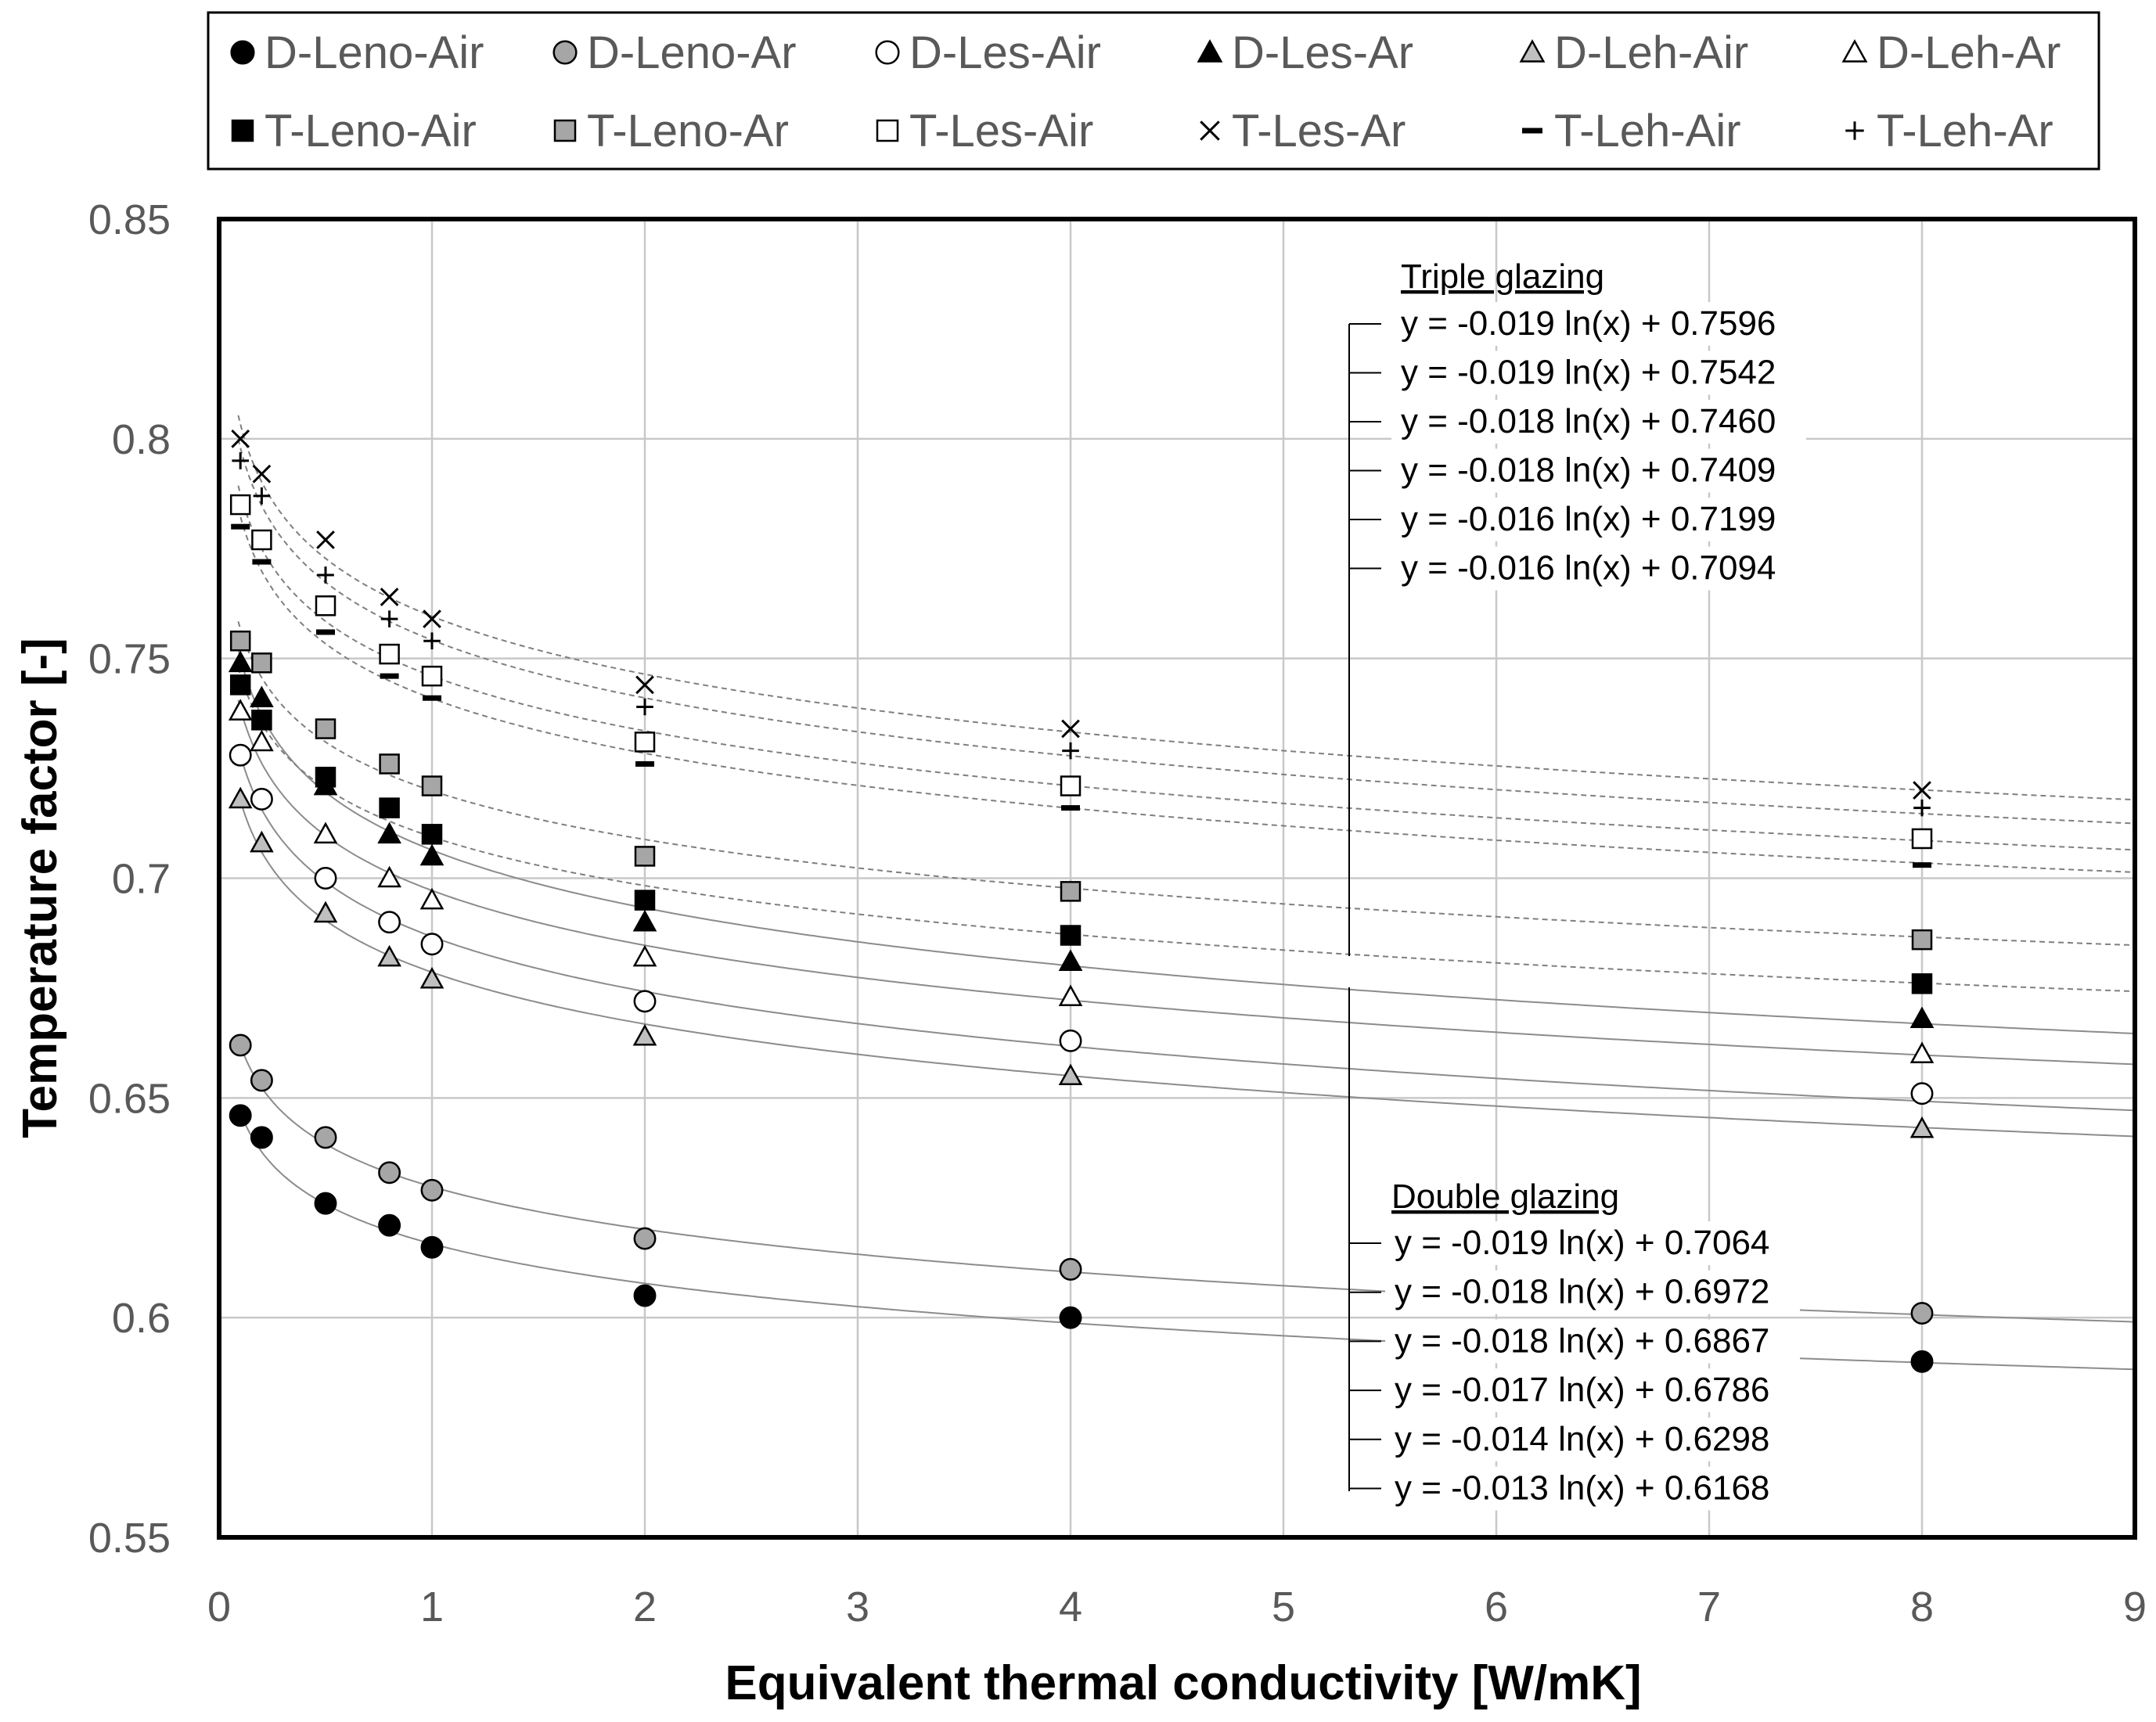  Describe the element at coordinates (2135, 1607) in the screenshot. I see `x-tick-label: 9` at that location.